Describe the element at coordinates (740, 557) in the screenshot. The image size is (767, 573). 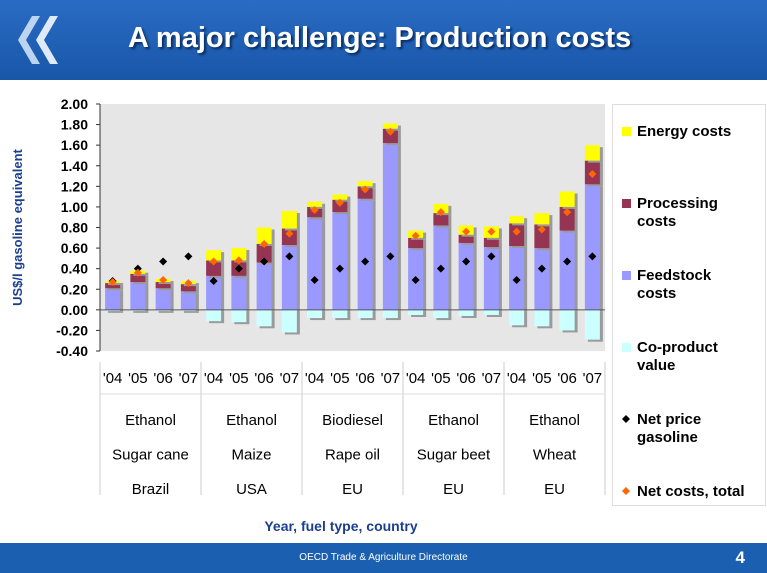
I see `page-number: 4` at that location.